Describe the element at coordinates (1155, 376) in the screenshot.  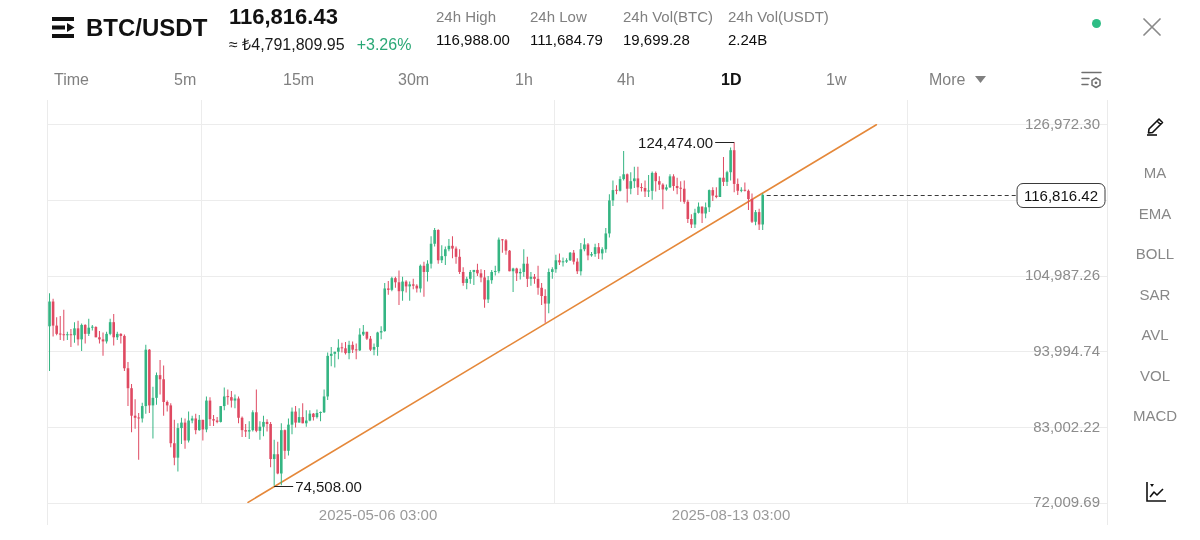
I see `text: VOL` at that location.